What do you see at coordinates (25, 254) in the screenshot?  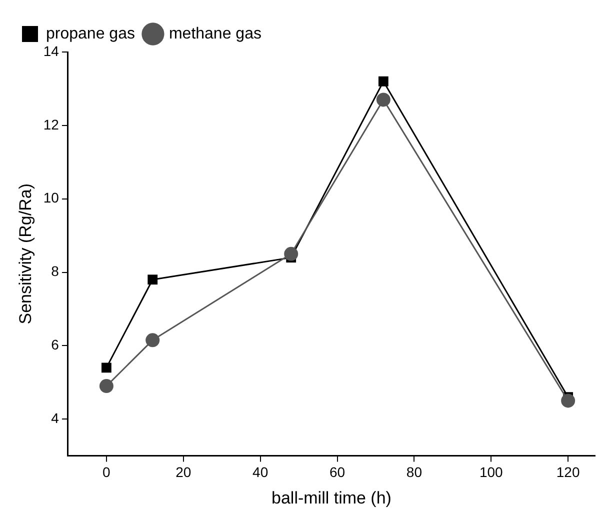 I see `y-axis-title: Sensitivity (Rg/Ra)` at bounding box center [25, 254].